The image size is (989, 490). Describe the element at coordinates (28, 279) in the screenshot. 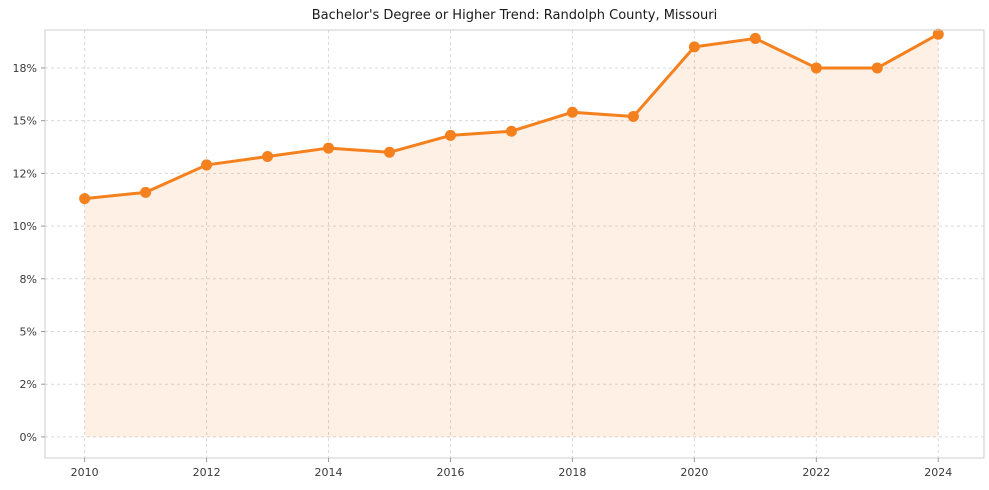

I see `y-tick-label: 8%` at that location.